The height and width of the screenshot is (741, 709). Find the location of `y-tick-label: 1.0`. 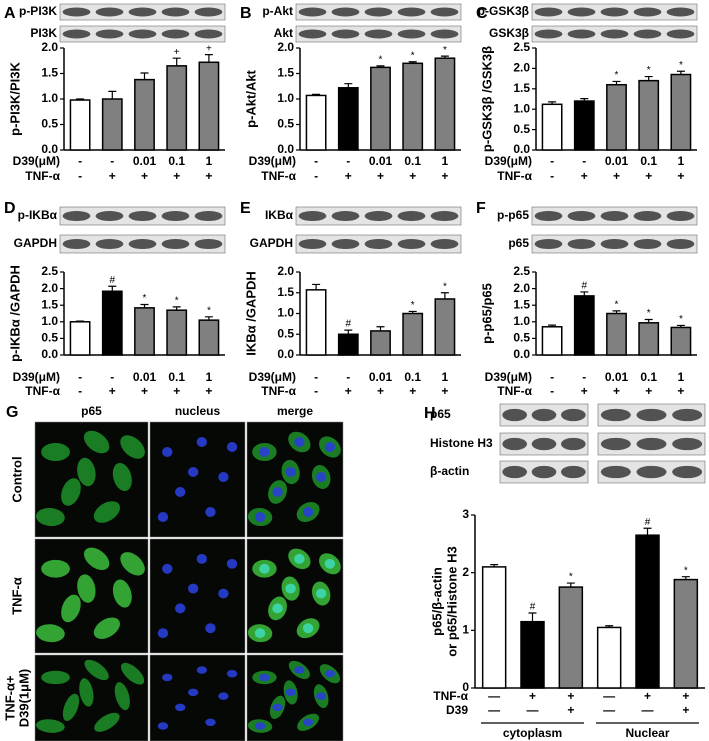

y-tick-label: 1.0 is located at coordinates (49, 321).